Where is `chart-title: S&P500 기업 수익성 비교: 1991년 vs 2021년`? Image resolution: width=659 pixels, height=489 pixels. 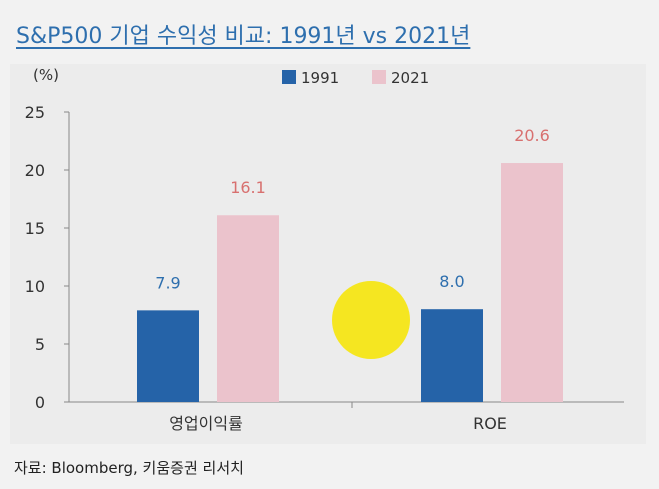
chart-title: S&P500 기업 수익성 비교: 1991년 vs 2021년 is located at coordinates (243, 36).